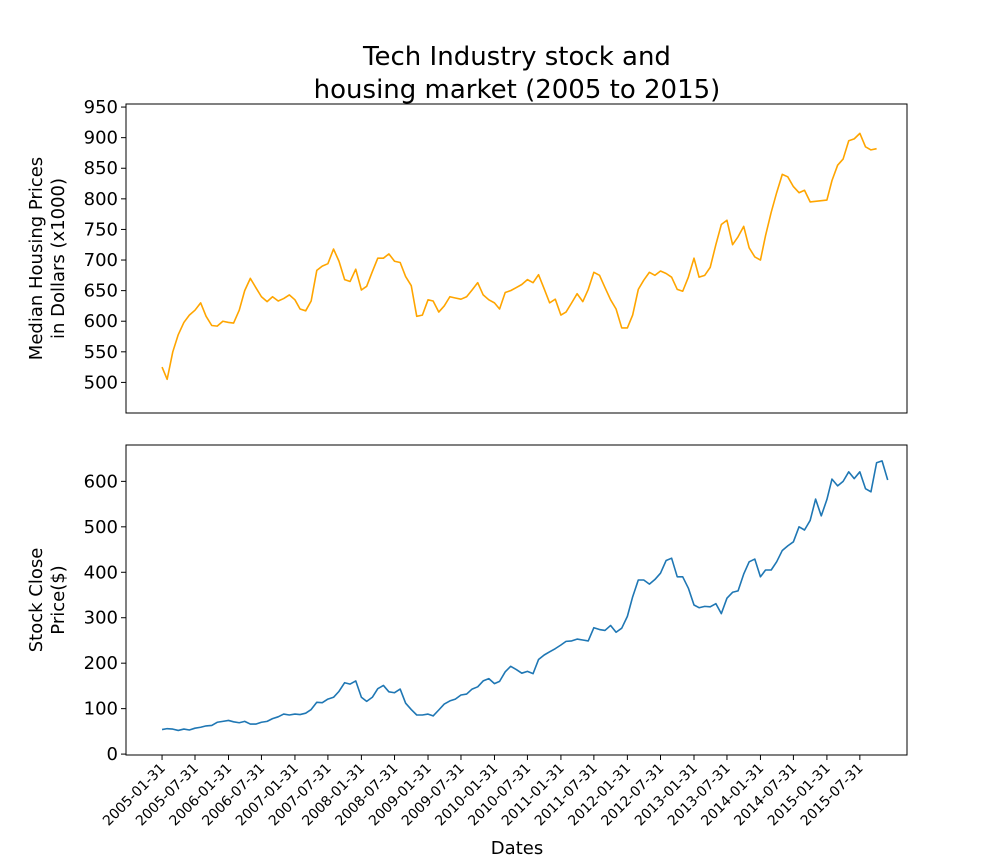 The height and width of the screenshot is (864, 1008). I want to click on y-axis-label-line: Stock Close, so click(36, 600).